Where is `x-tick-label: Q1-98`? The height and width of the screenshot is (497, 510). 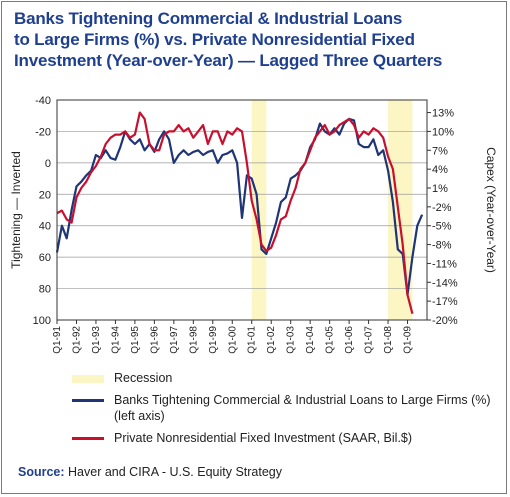
x-tick-label: Q1-98 is located at coordinates (193, 340).